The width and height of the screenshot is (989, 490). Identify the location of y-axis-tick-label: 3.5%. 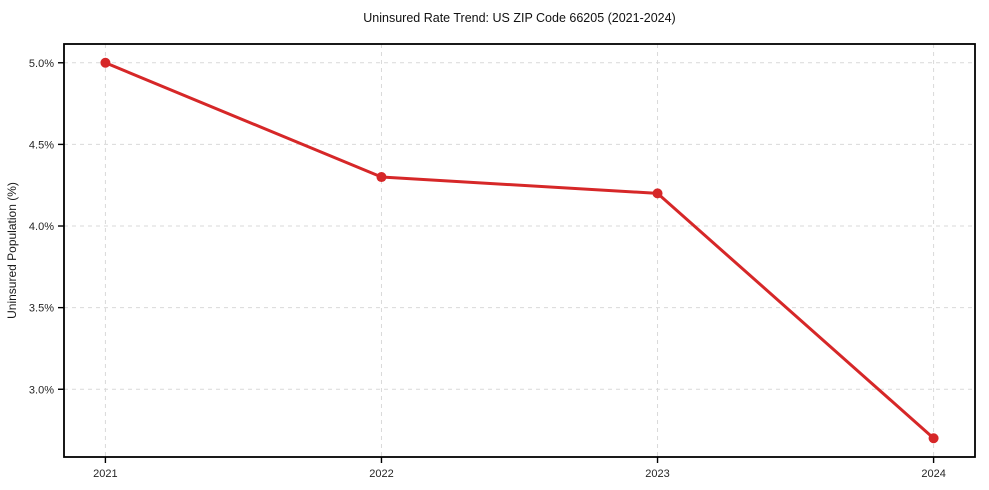
(41, 309).